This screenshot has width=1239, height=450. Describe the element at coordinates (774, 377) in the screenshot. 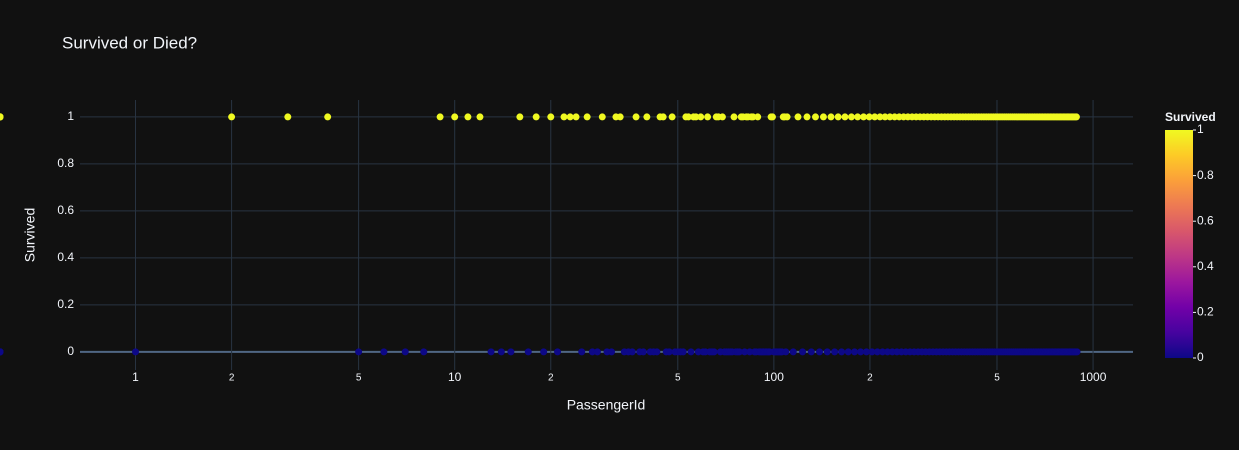

I see `x-tick-label: 100` at that location.